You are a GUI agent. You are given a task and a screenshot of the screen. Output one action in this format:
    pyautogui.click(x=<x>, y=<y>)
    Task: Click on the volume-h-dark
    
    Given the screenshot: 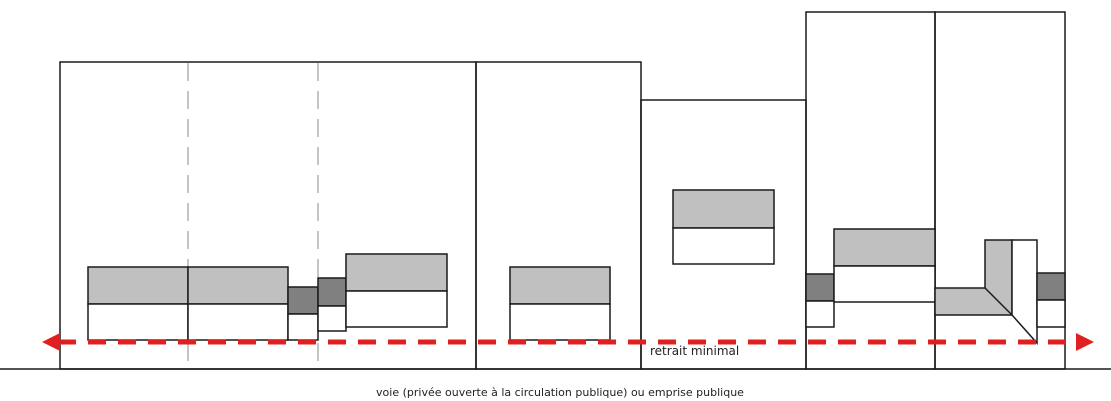 What is the action you would take?
    pyautogui.click(x=820, y=287)
    